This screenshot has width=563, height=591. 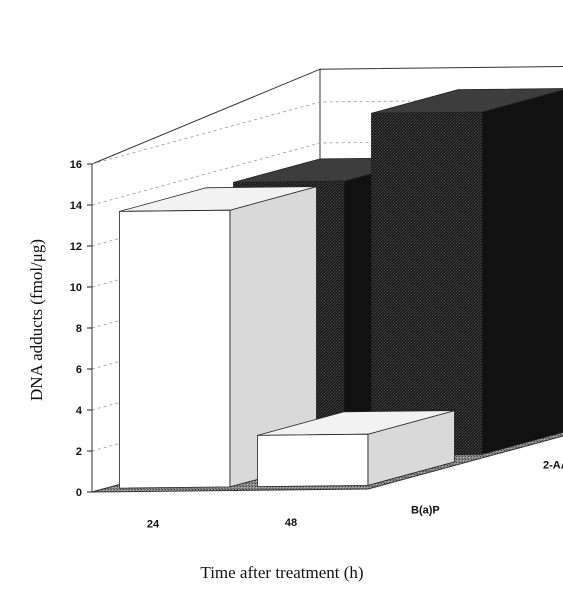 What do you see at coordinates (76, 206) in the screenshot?
I see `y-tick-label: 14` at bounding box center [76, 206].